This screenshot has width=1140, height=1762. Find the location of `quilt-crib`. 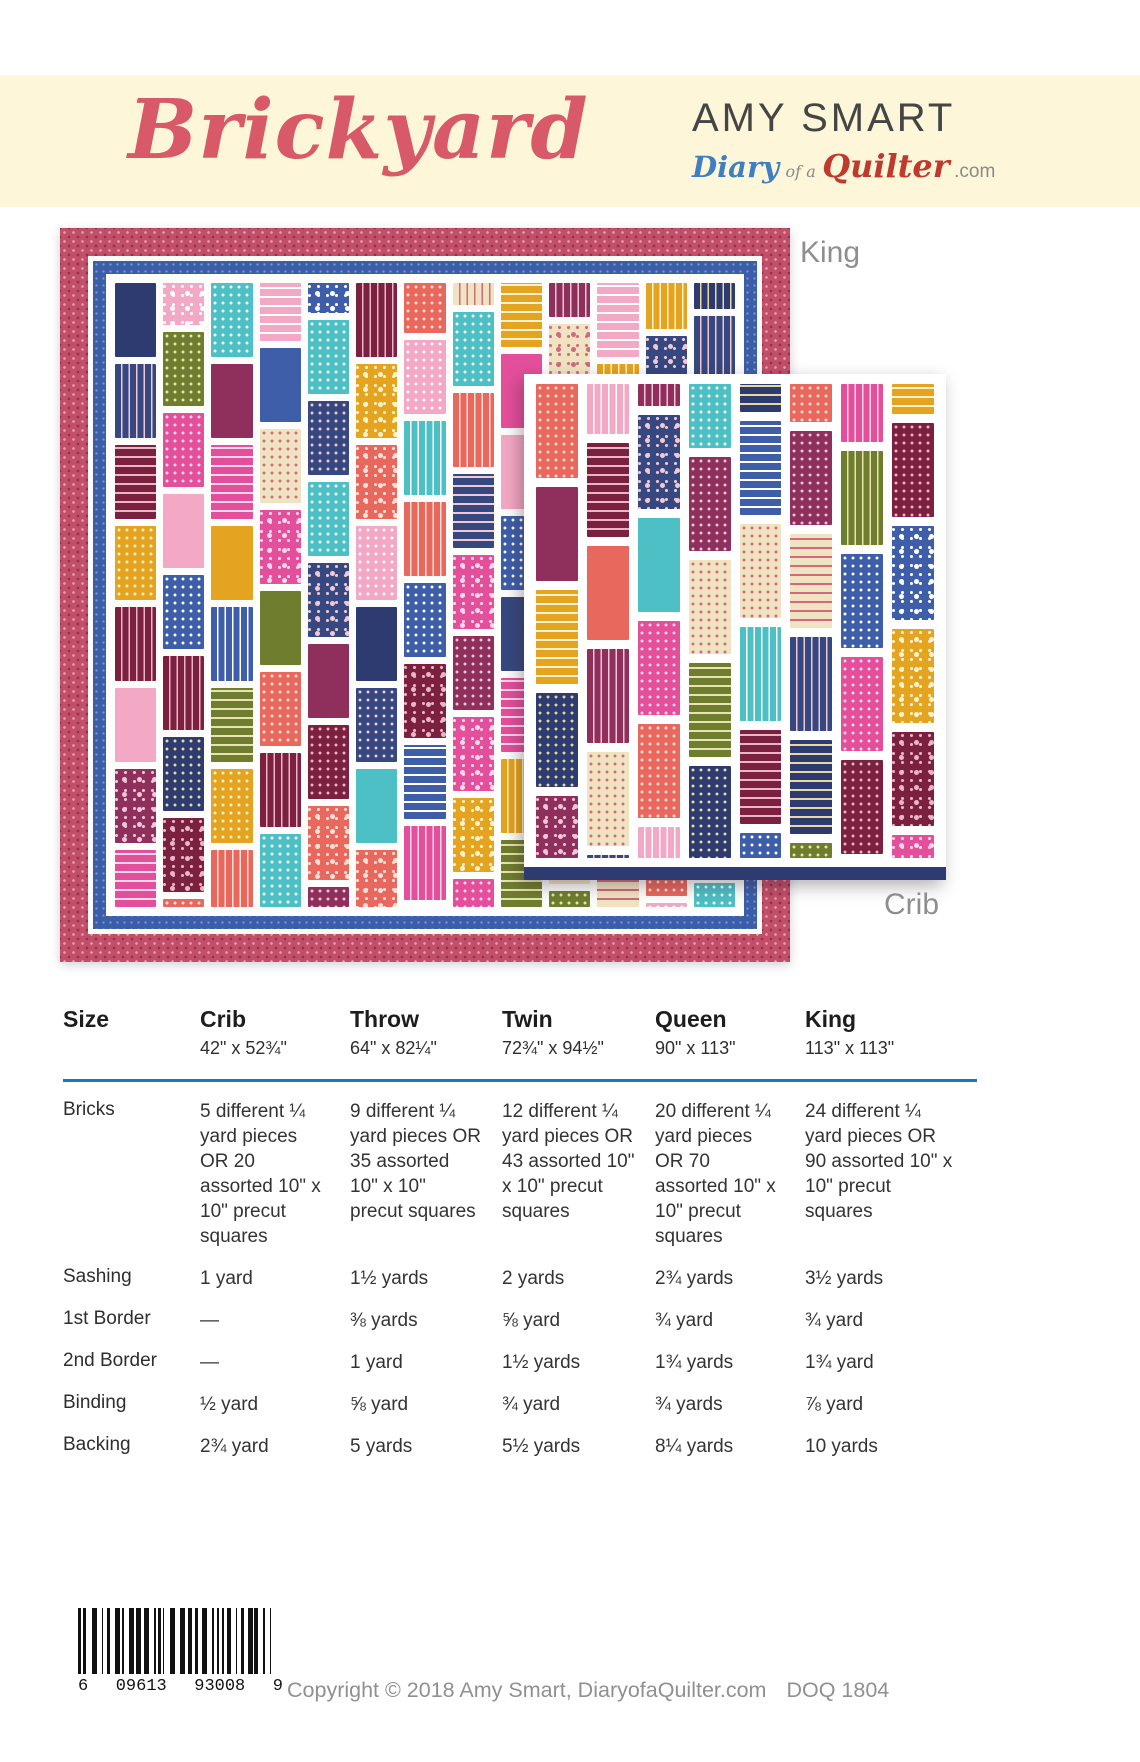

quilt-crib is located at coordinates (735, 627).